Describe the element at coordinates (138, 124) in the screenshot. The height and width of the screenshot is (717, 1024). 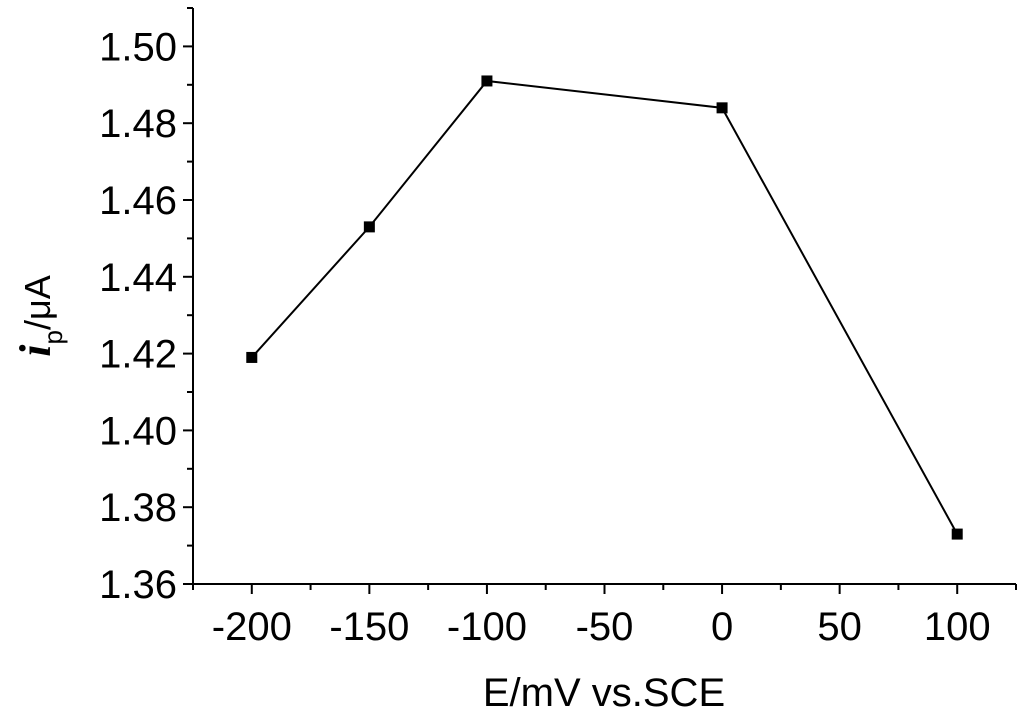
I see `y-tick-label: 1.48` at that location.